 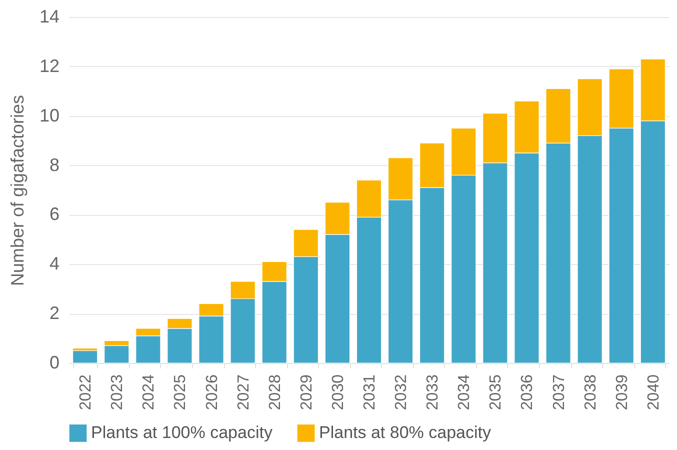 I want to click on x-tick-label: 2022, so click(x=86, y=392).